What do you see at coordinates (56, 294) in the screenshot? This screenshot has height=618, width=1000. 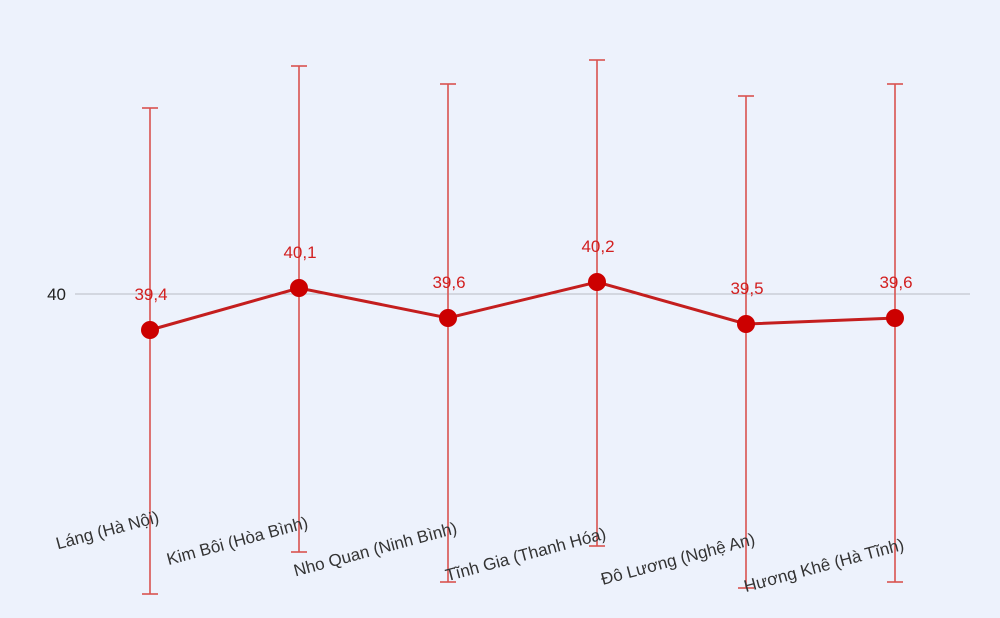 I see `y-tick-label: 40` at bounding box center [56, 294].